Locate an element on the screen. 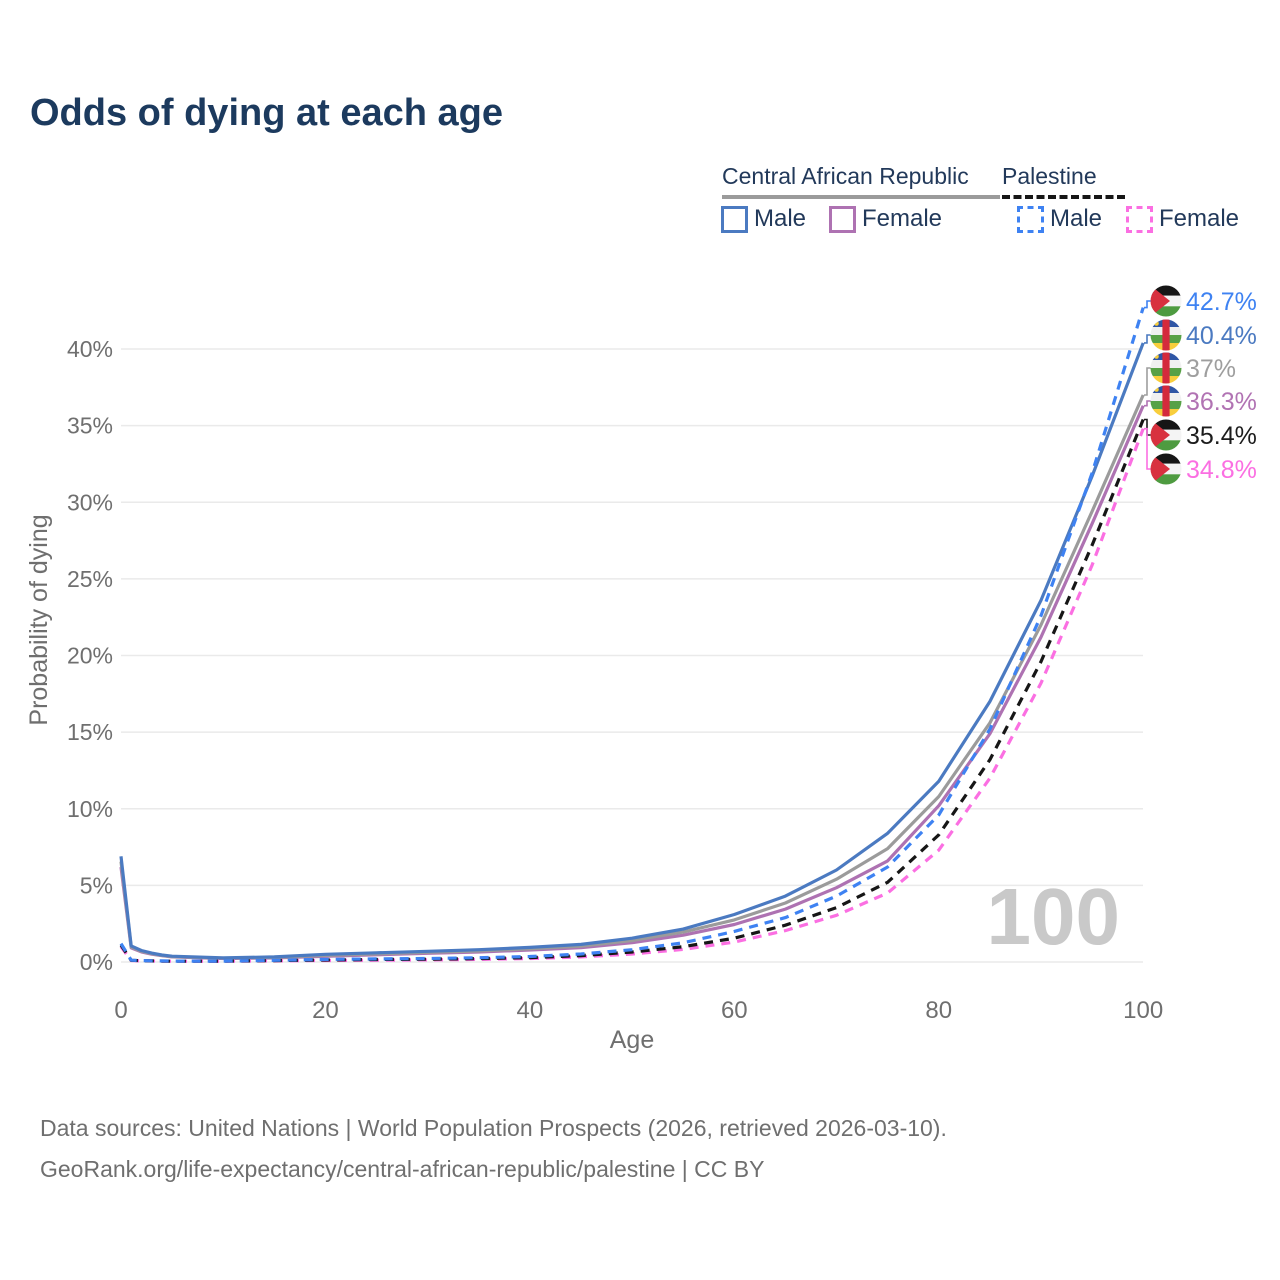 The height and width of the screenshot is (1280, 1280). palestine-male-swatch-icon is located at coordinates (1030, 219).